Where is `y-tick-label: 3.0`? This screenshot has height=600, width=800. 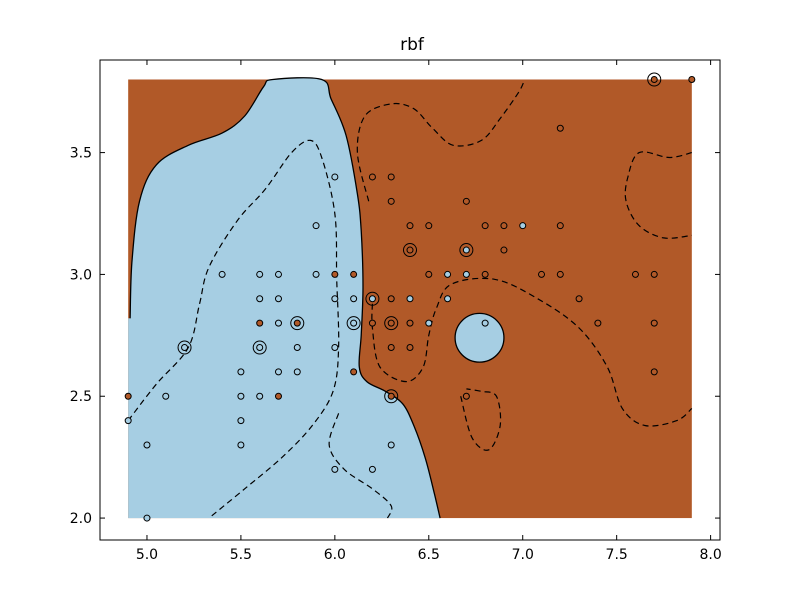
y-tick-label: 3.0 is located at coordinates (81, 275).